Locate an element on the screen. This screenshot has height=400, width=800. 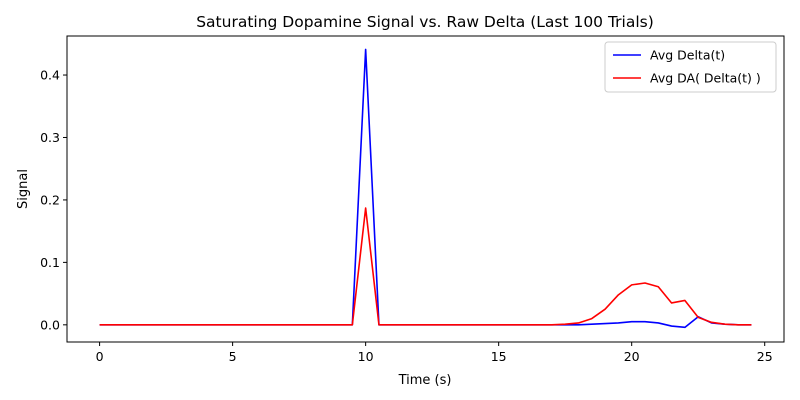
x-tick-label: 15 is located at coordinates (499, 356).